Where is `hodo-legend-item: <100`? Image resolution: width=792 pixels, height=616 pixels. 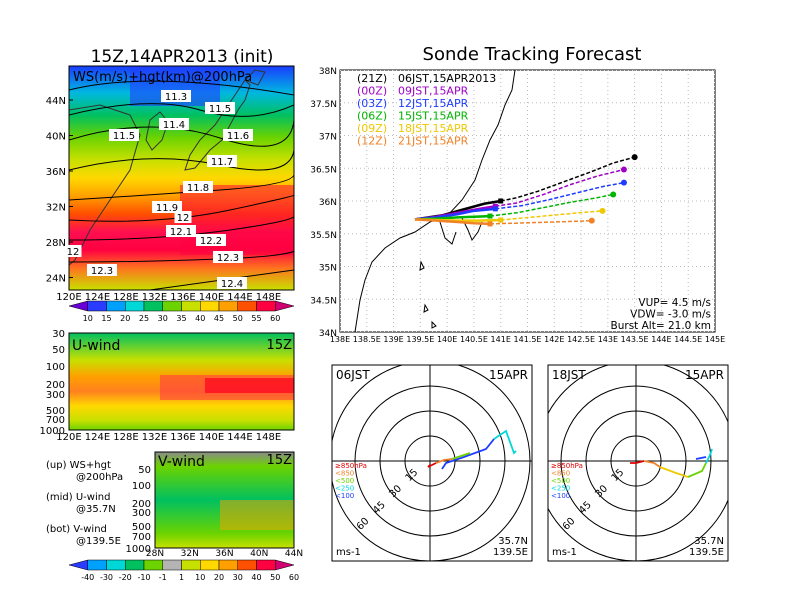
hodo-legend-item: <100 is located at coordinates (344, 496).